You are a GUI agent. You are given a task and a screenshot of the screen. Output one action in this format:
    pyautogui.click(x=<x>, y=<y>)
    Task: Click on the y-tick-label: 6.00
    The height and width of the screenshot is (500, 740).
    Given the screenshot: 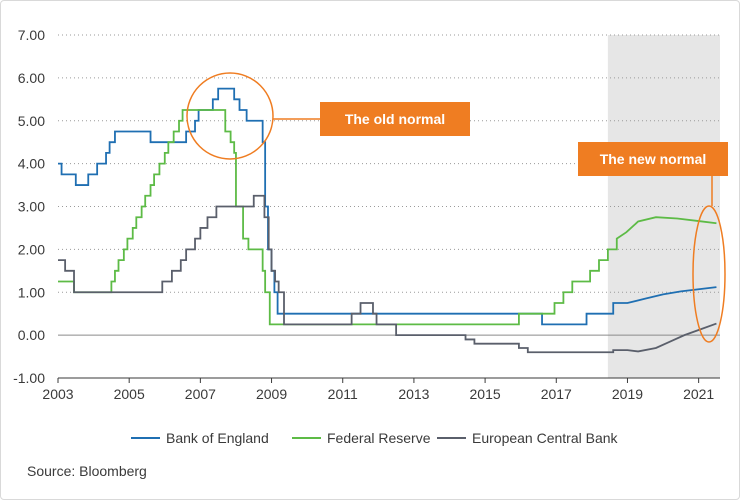 What is the action you would take?
    pyautogui.click(x=31, y=78)
    